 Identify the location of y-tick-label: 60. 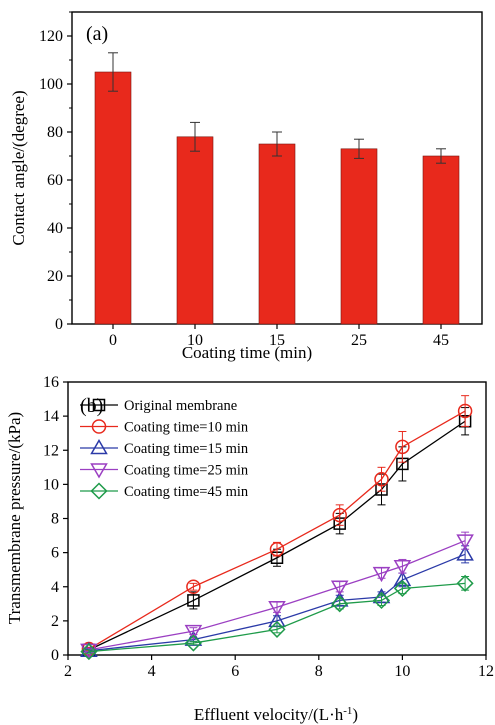
(55, 180).